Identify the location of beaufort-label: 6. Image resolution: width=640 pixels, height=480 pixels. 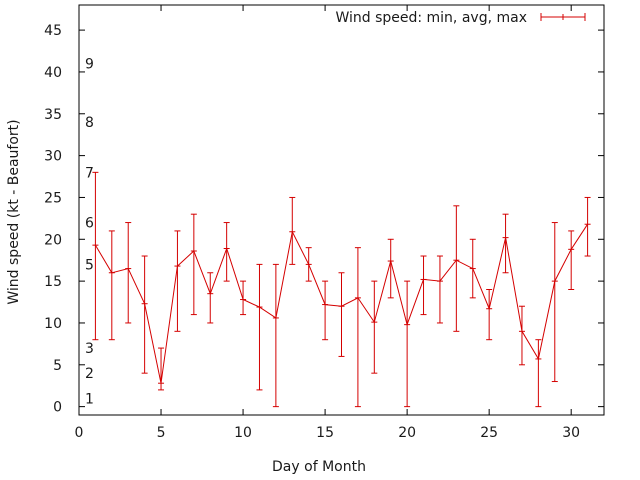
(89, 224).